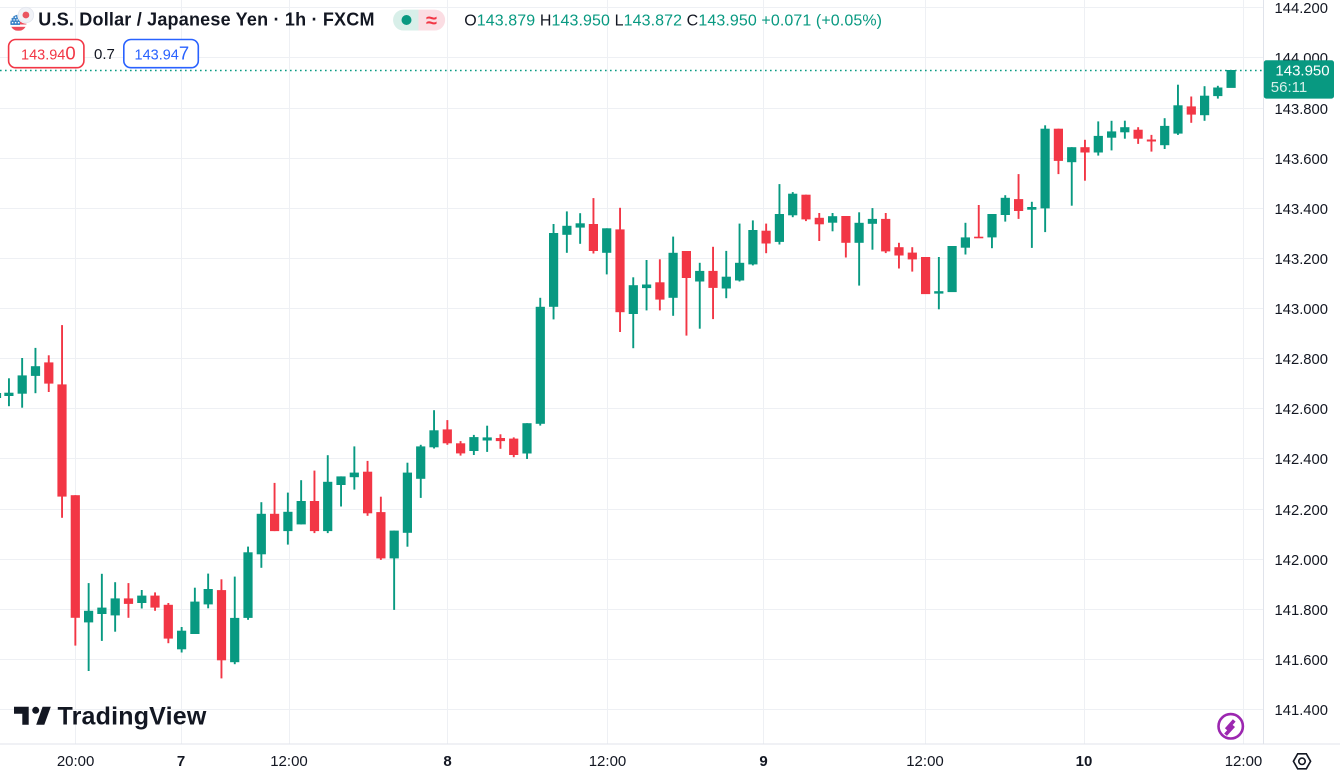 The height and width of the screenshot is (778, 1340). What do you see at coordinates (1302, 410) in the screenshot?
I see `svg-text: 142.600` at bounding box center [1302, 410].